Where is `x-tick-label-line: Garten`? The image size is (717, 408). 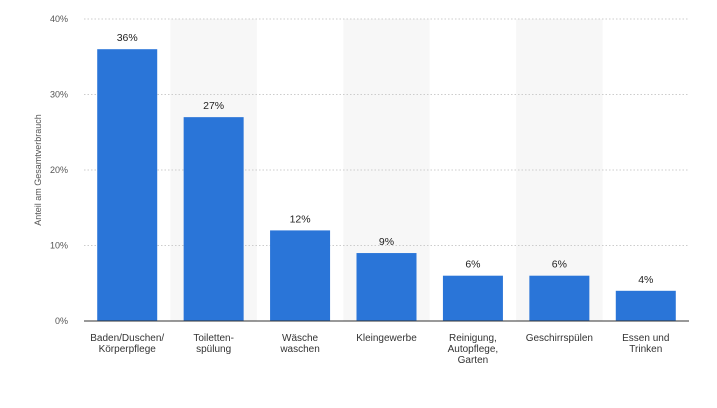 x-tick-label-line: Garten is located at coordinates (473, 360).